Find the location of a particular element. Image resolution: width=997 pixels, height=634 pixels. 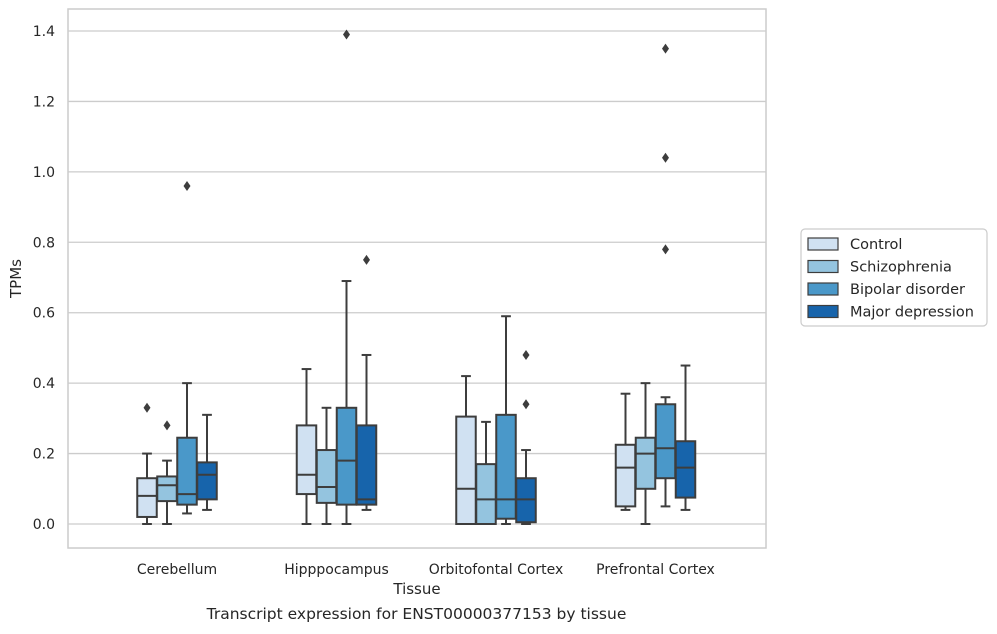

legend-entry-label: Bipolar disorder is located at coordinates (907, 290).